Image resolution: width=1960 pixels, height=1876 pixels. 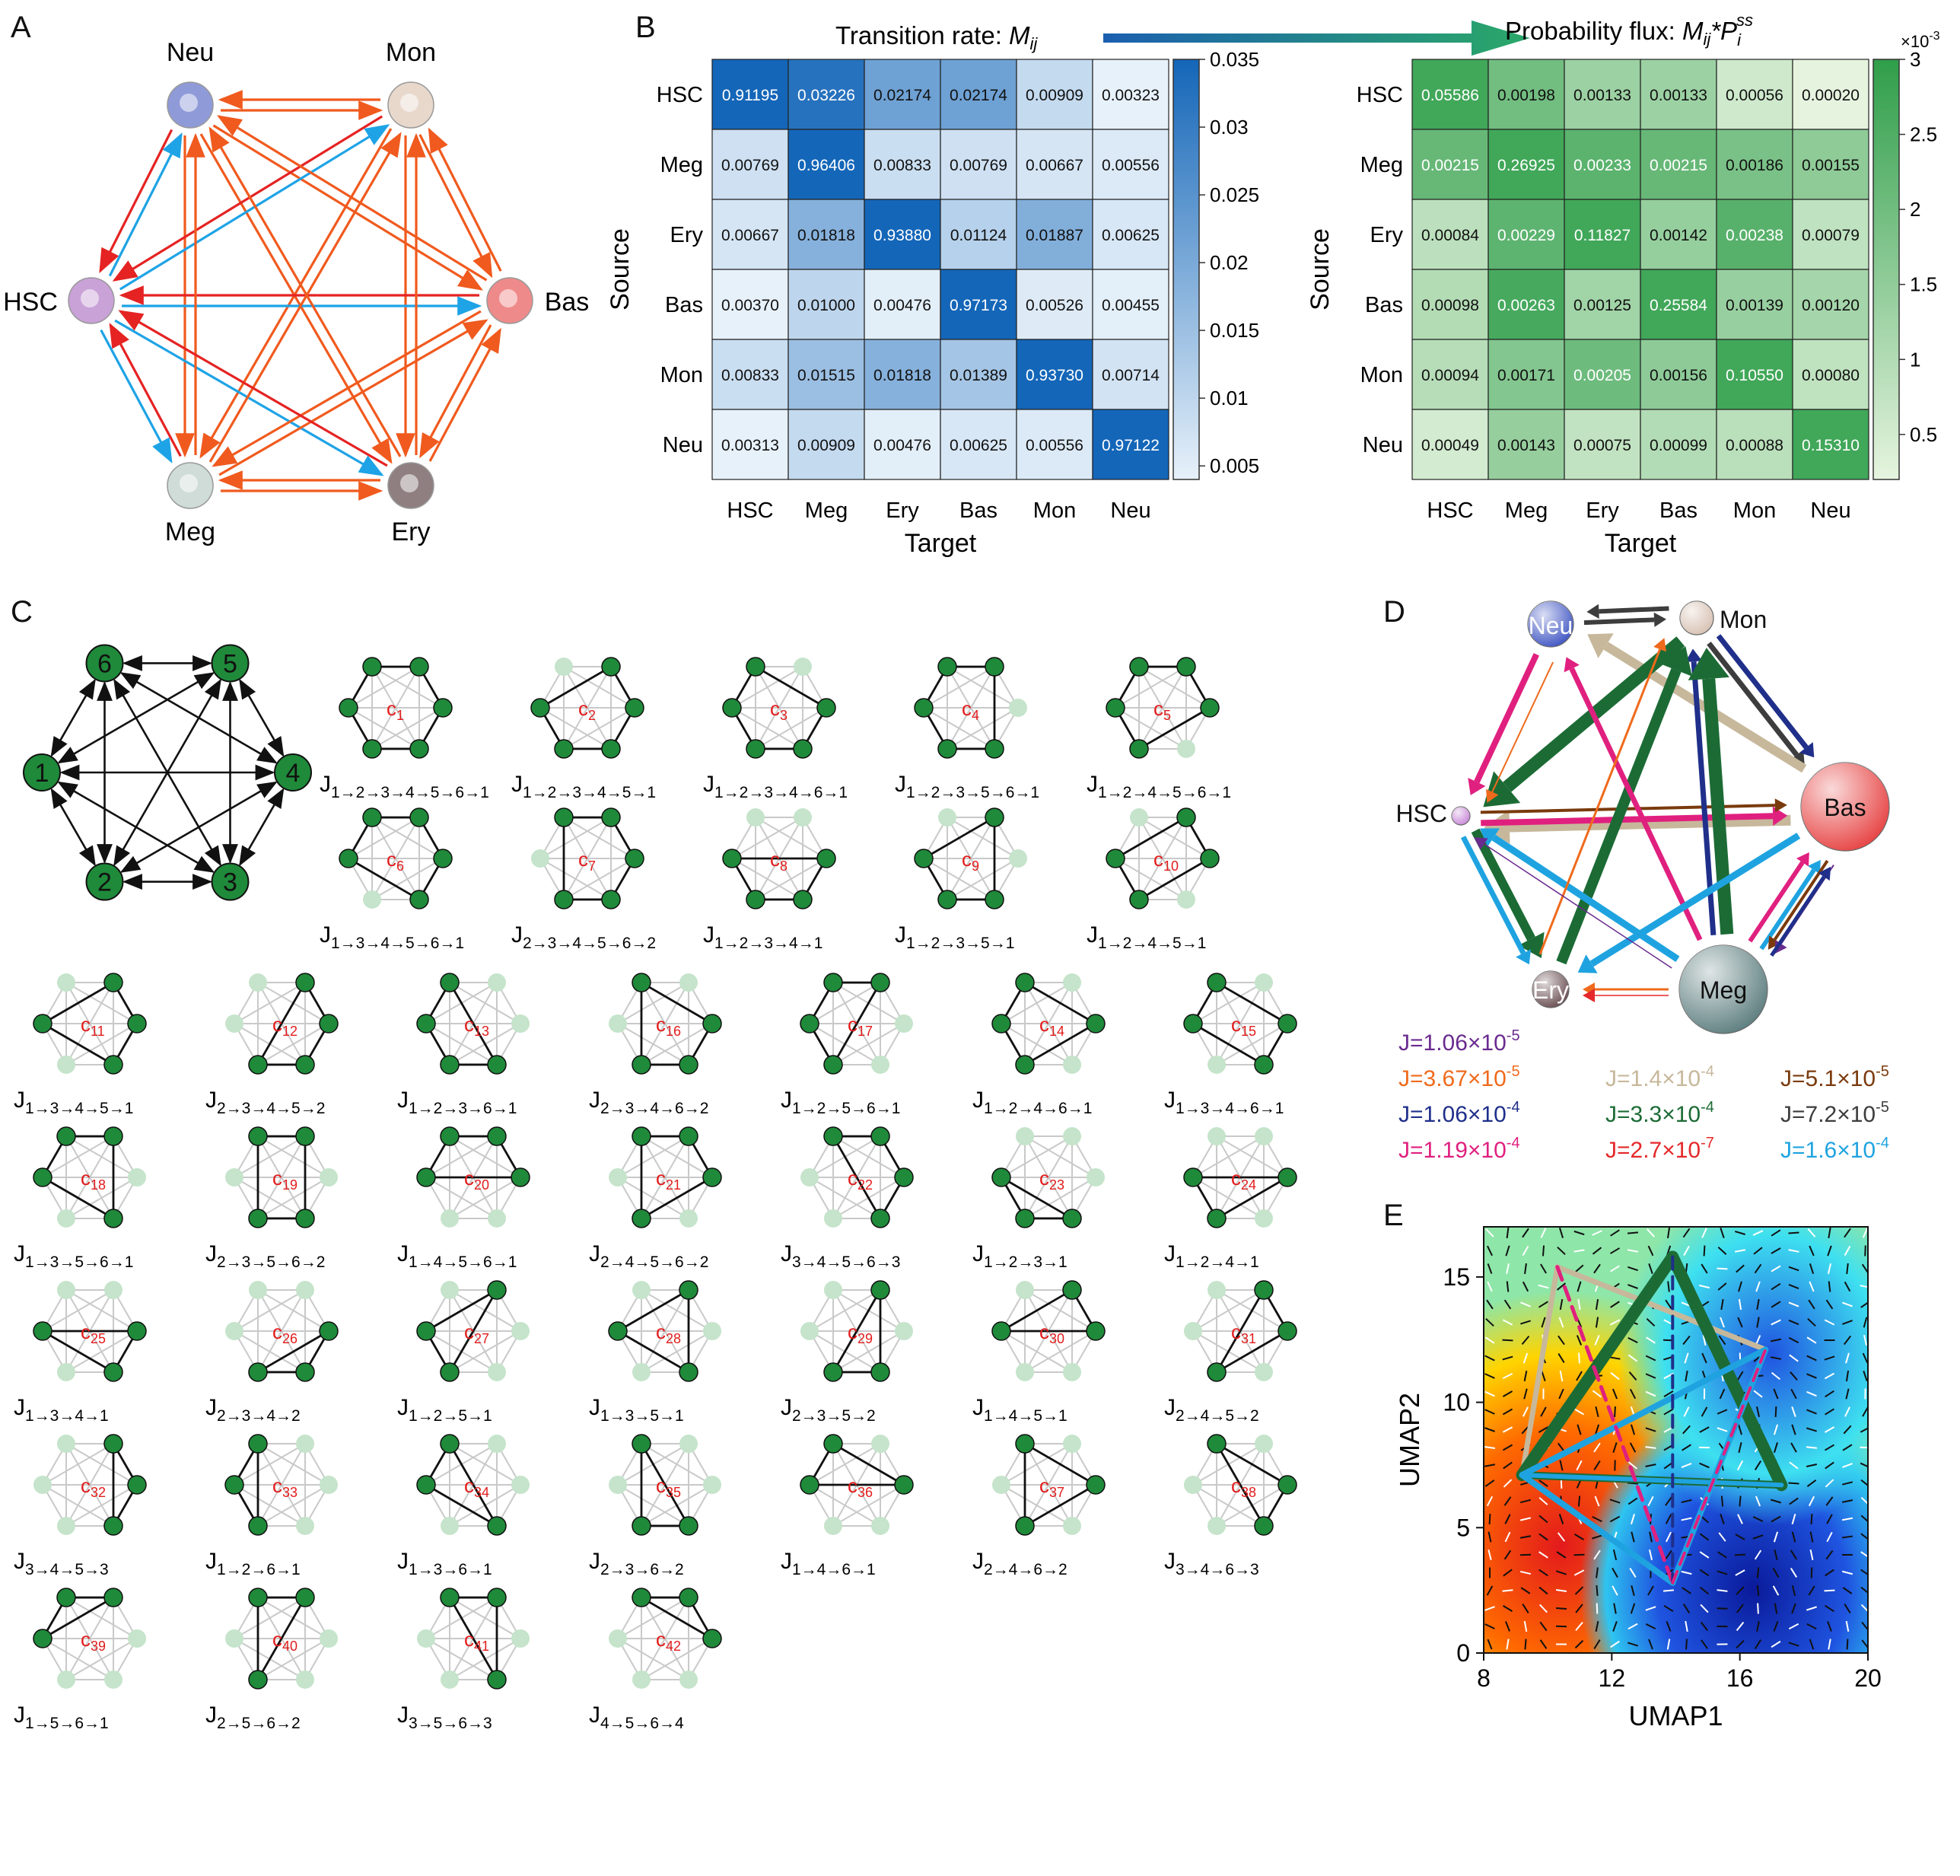 I want to click on cycle-path-caption: J1→4→6→1, so click(x=829, y=1564).